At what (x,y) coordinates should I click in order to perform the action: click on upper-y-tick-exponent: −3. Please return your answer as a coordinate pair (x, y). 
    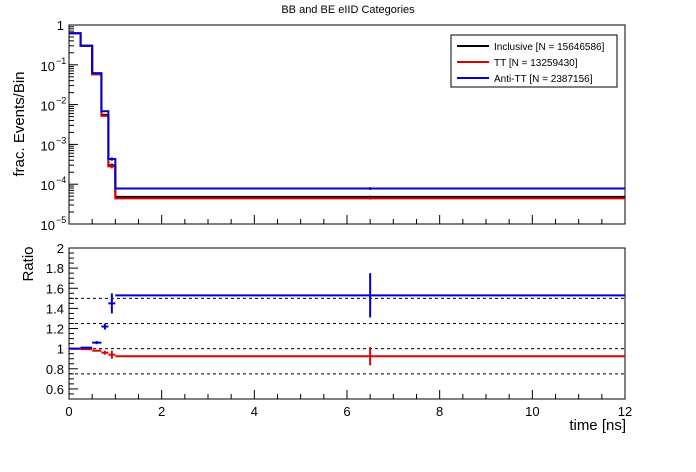
    Looking at the image, I should click on (61, 140).